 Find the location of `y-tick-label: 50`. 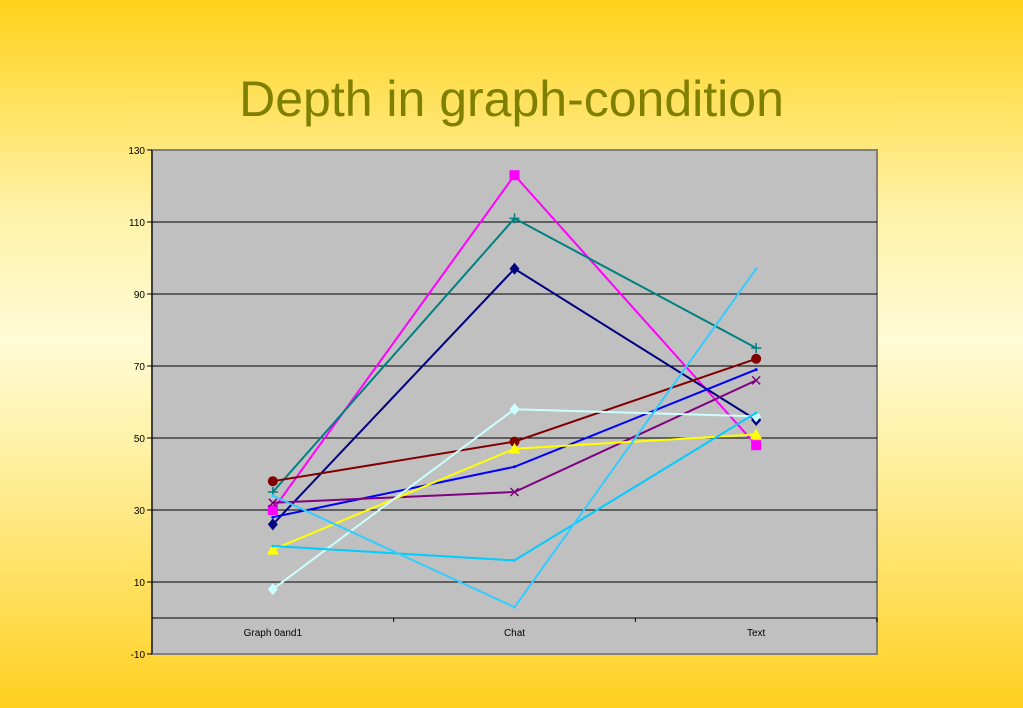

y-tick-label: 50 is located at coordinates (140, 439).